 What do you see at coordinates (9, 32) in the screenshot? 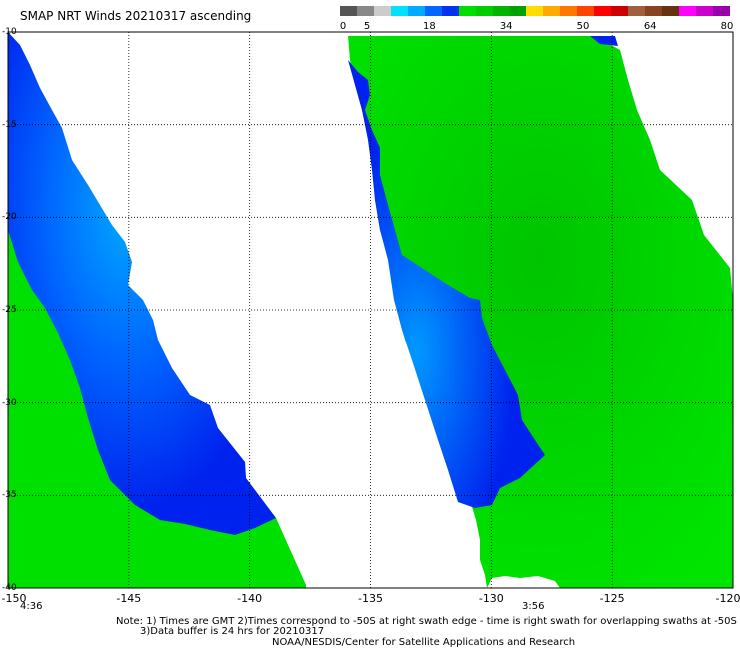
I see `y-tick-label: -10` at bounding box center [9, 32].